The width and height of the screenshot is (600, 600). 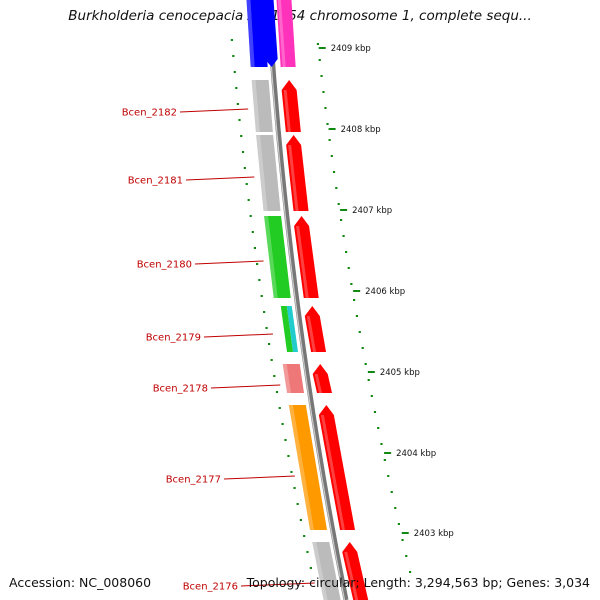 I want to click on gene-label: Bcen_2182, so click(x=149, y=113).